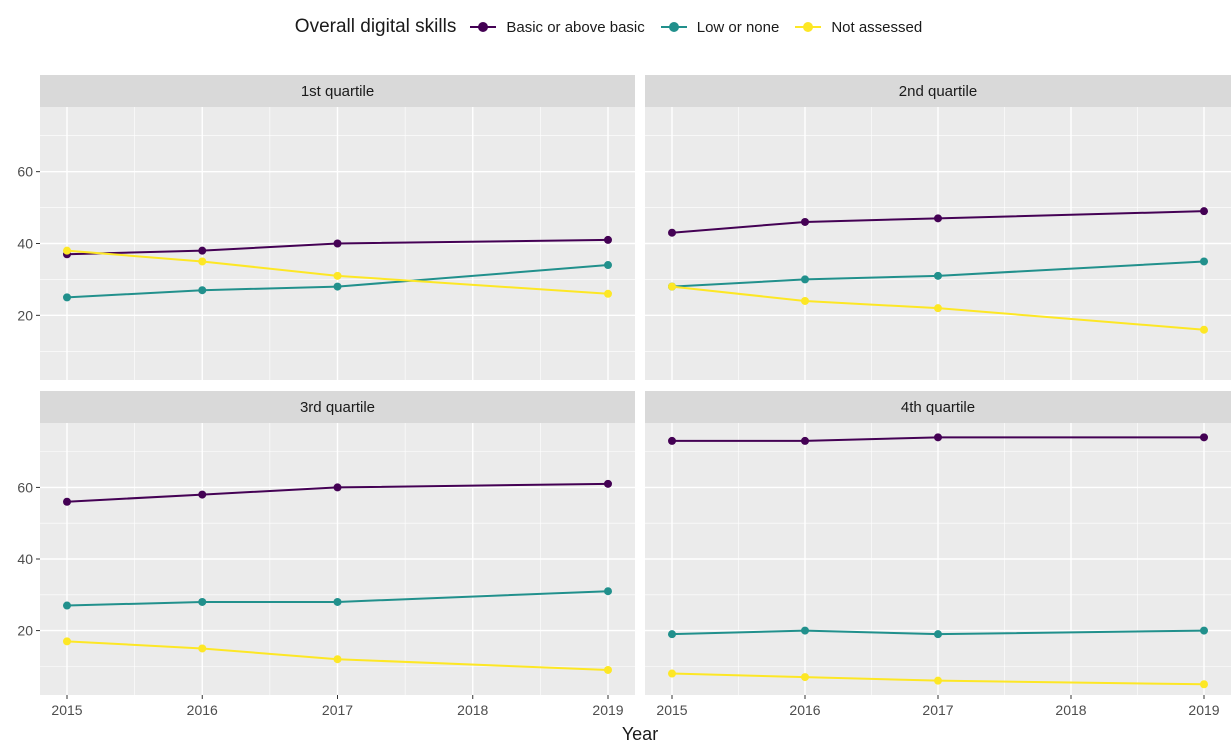 Image resolution: width=1231 pixels, height=742 pixels. I want to click on legend-label-basic: Basic or above basic, so click(575, 27).